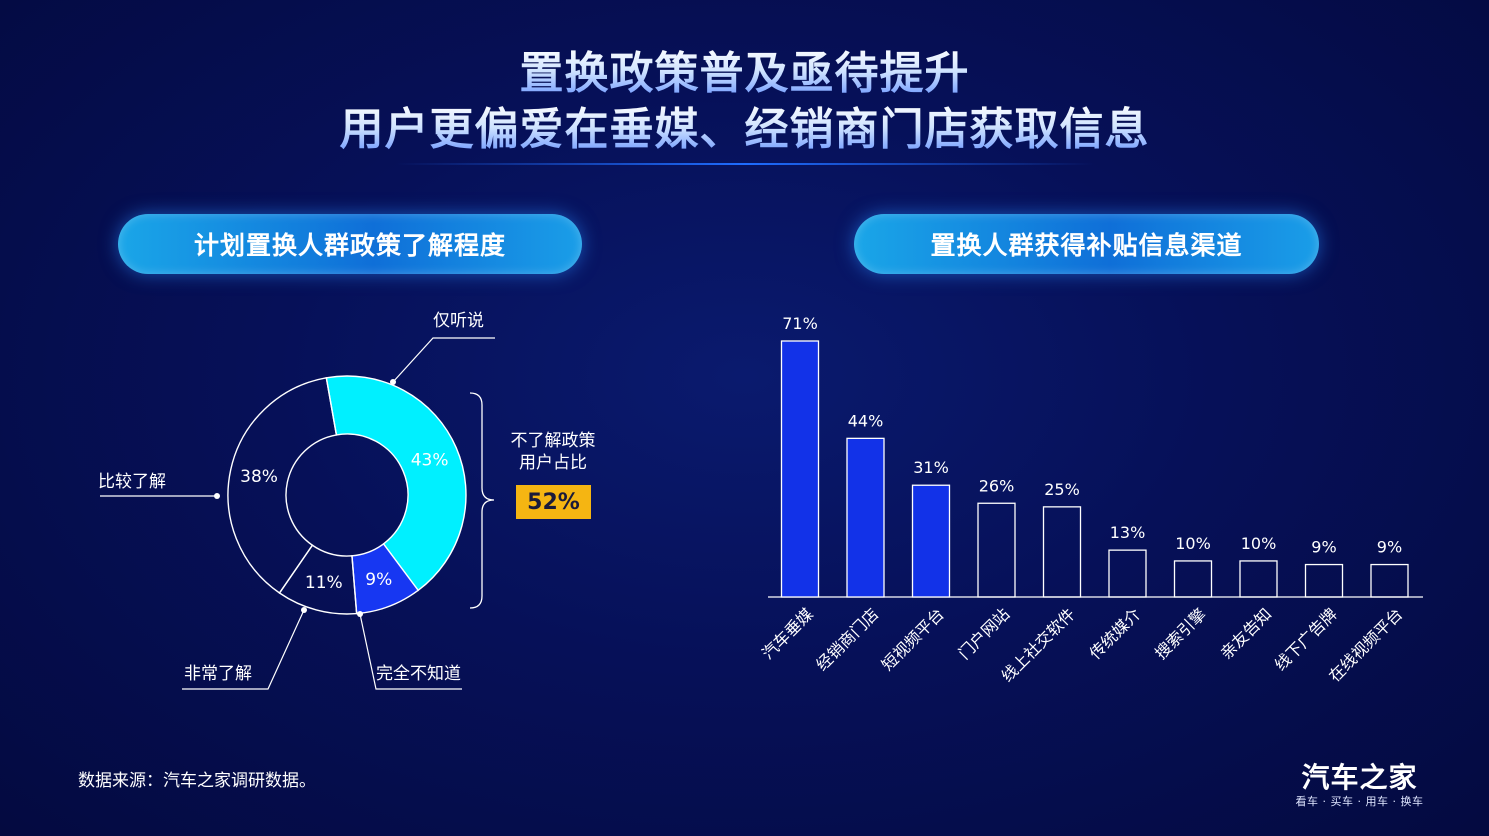 The image size is (1489, 836). Describe the element at coordinates (847, 639) in the screenshot. I see `bar-category-label-1: 经销商门店` at that location.